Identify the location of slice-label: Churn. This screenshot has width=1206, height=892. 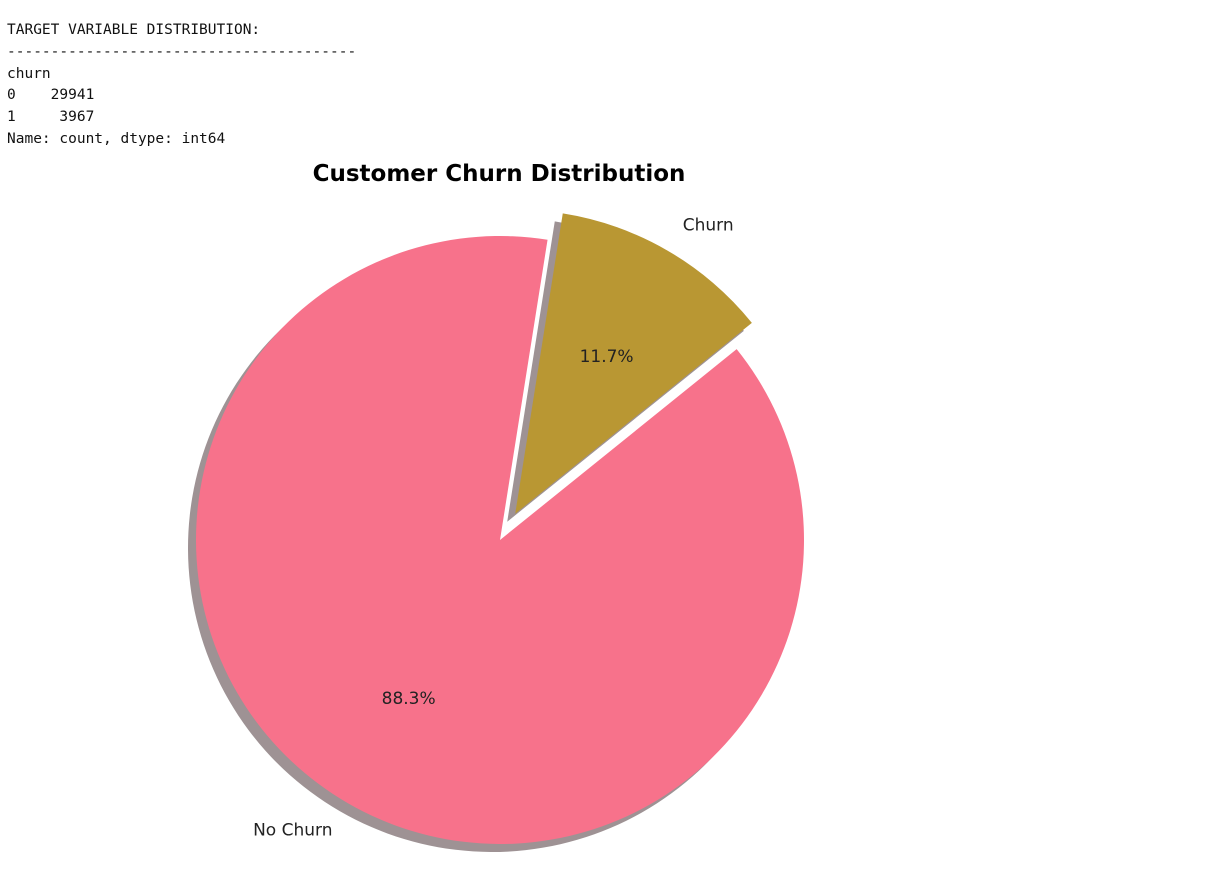
(708, 225).